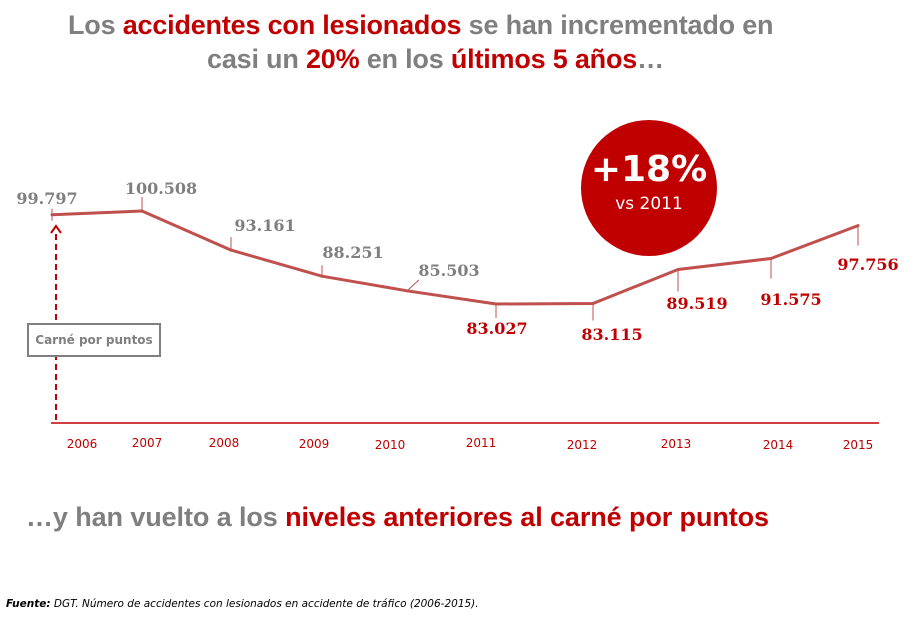 Image resolution: width=916 pixels, height=619 pixels. What do you see at coordinates (582, 445) in the screenshot?
I see `x-tick-label: 2012` at bounding box center [582, 445].